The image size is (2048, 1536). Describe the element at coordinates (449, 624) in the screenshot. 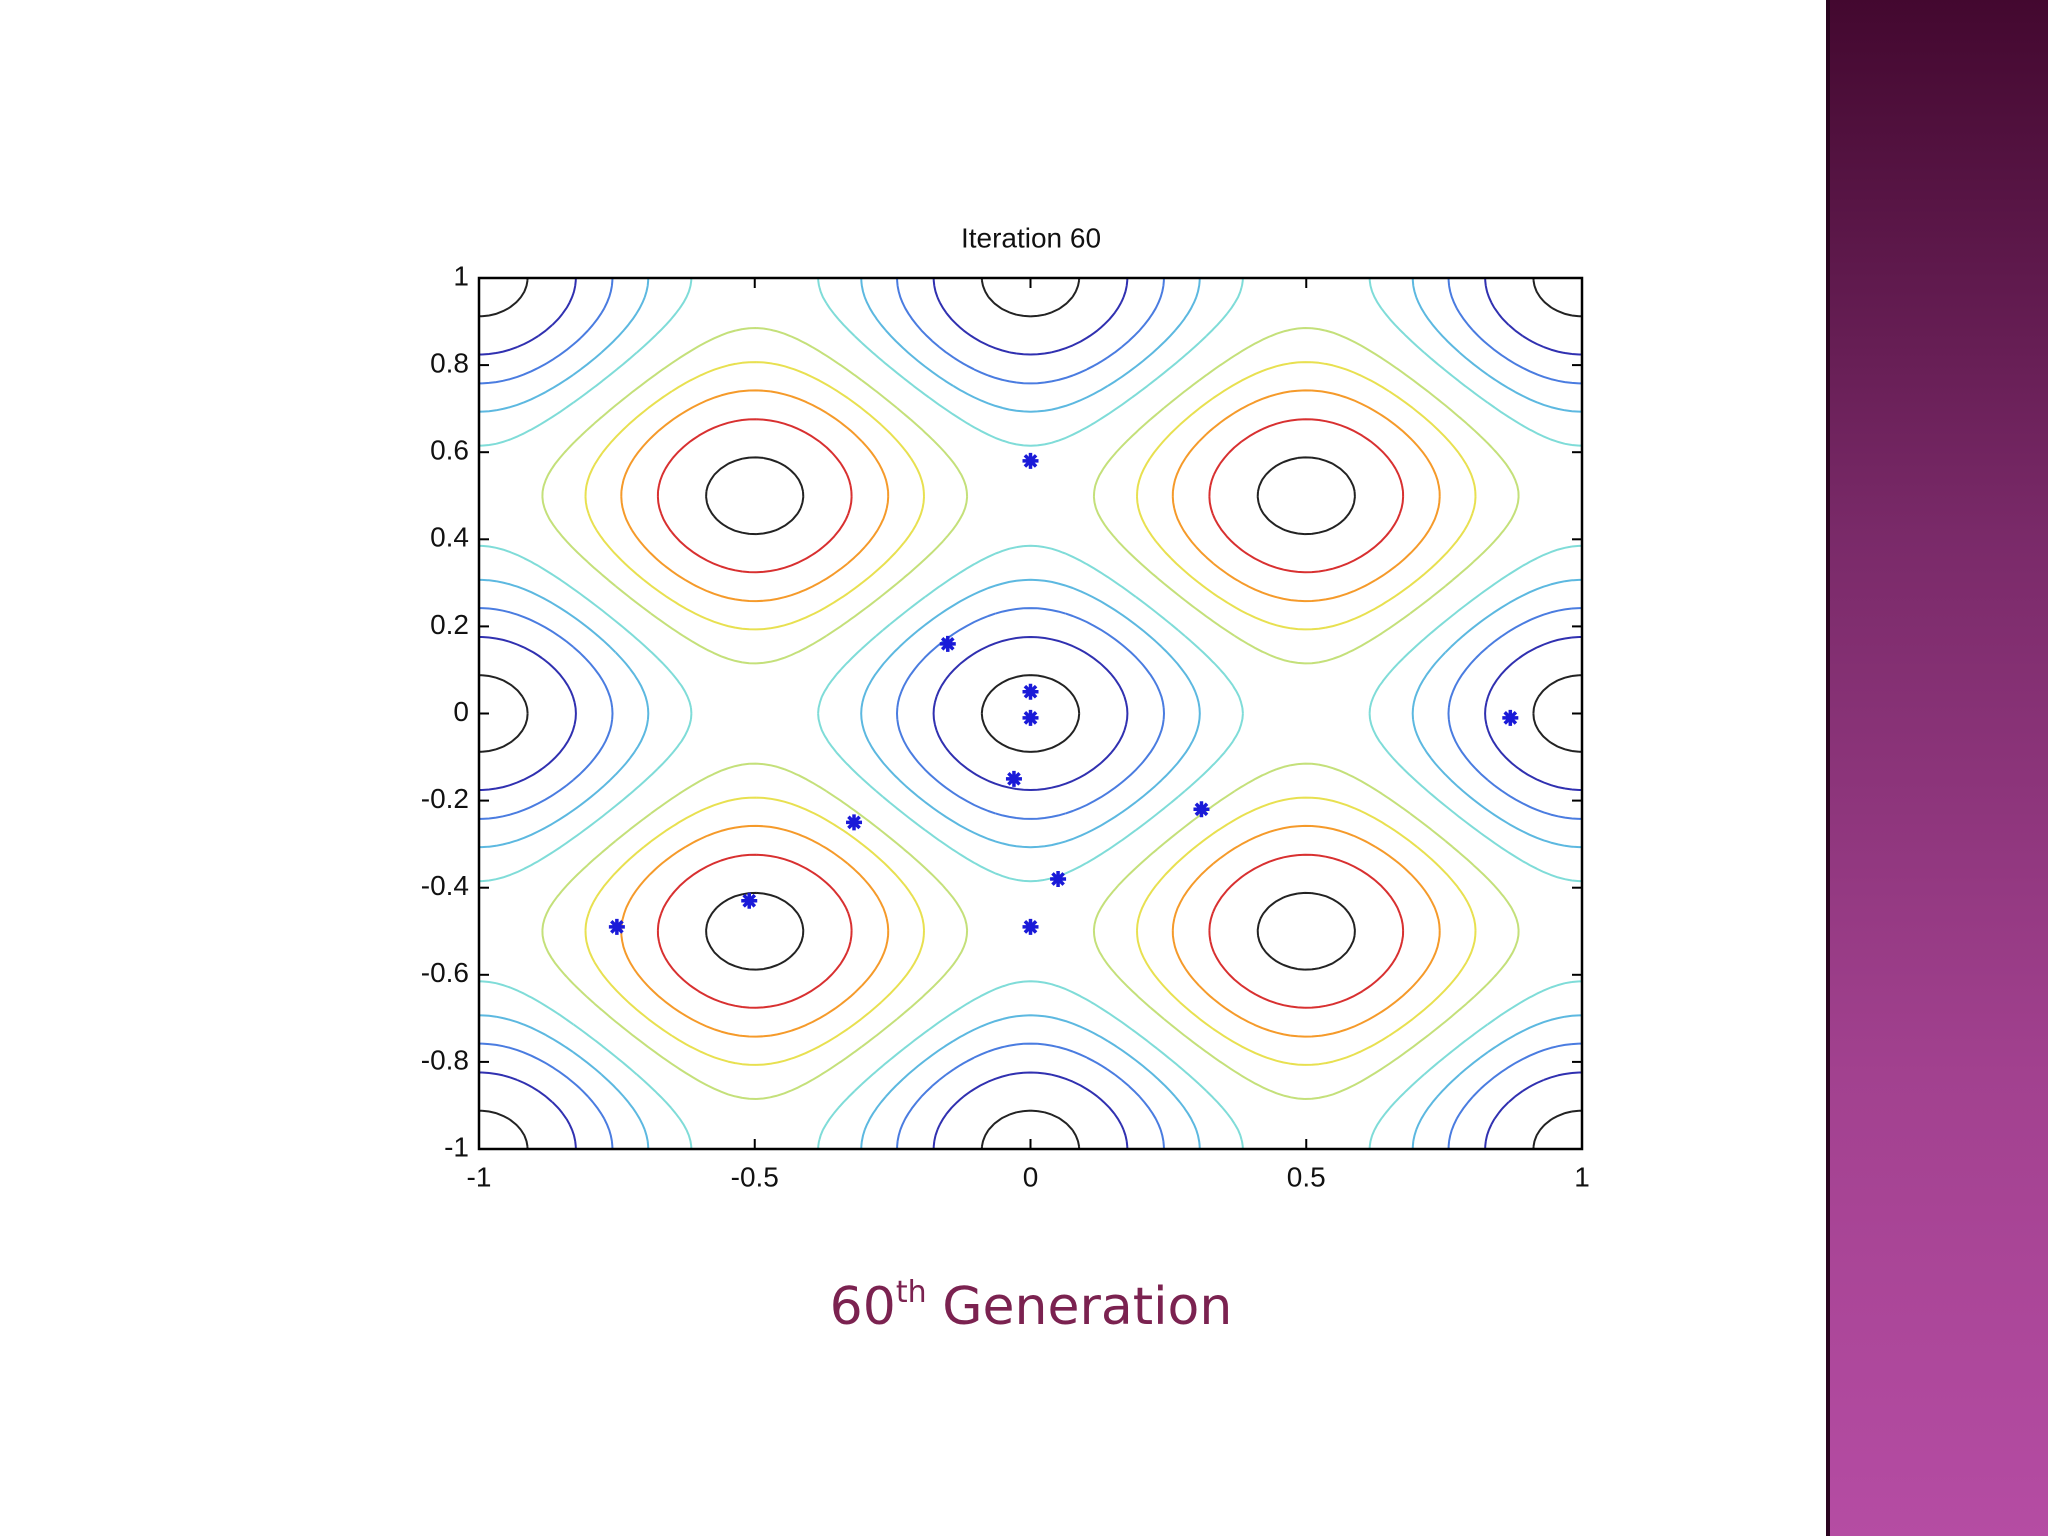

I see `y-tick-label: 0.2` at that location.